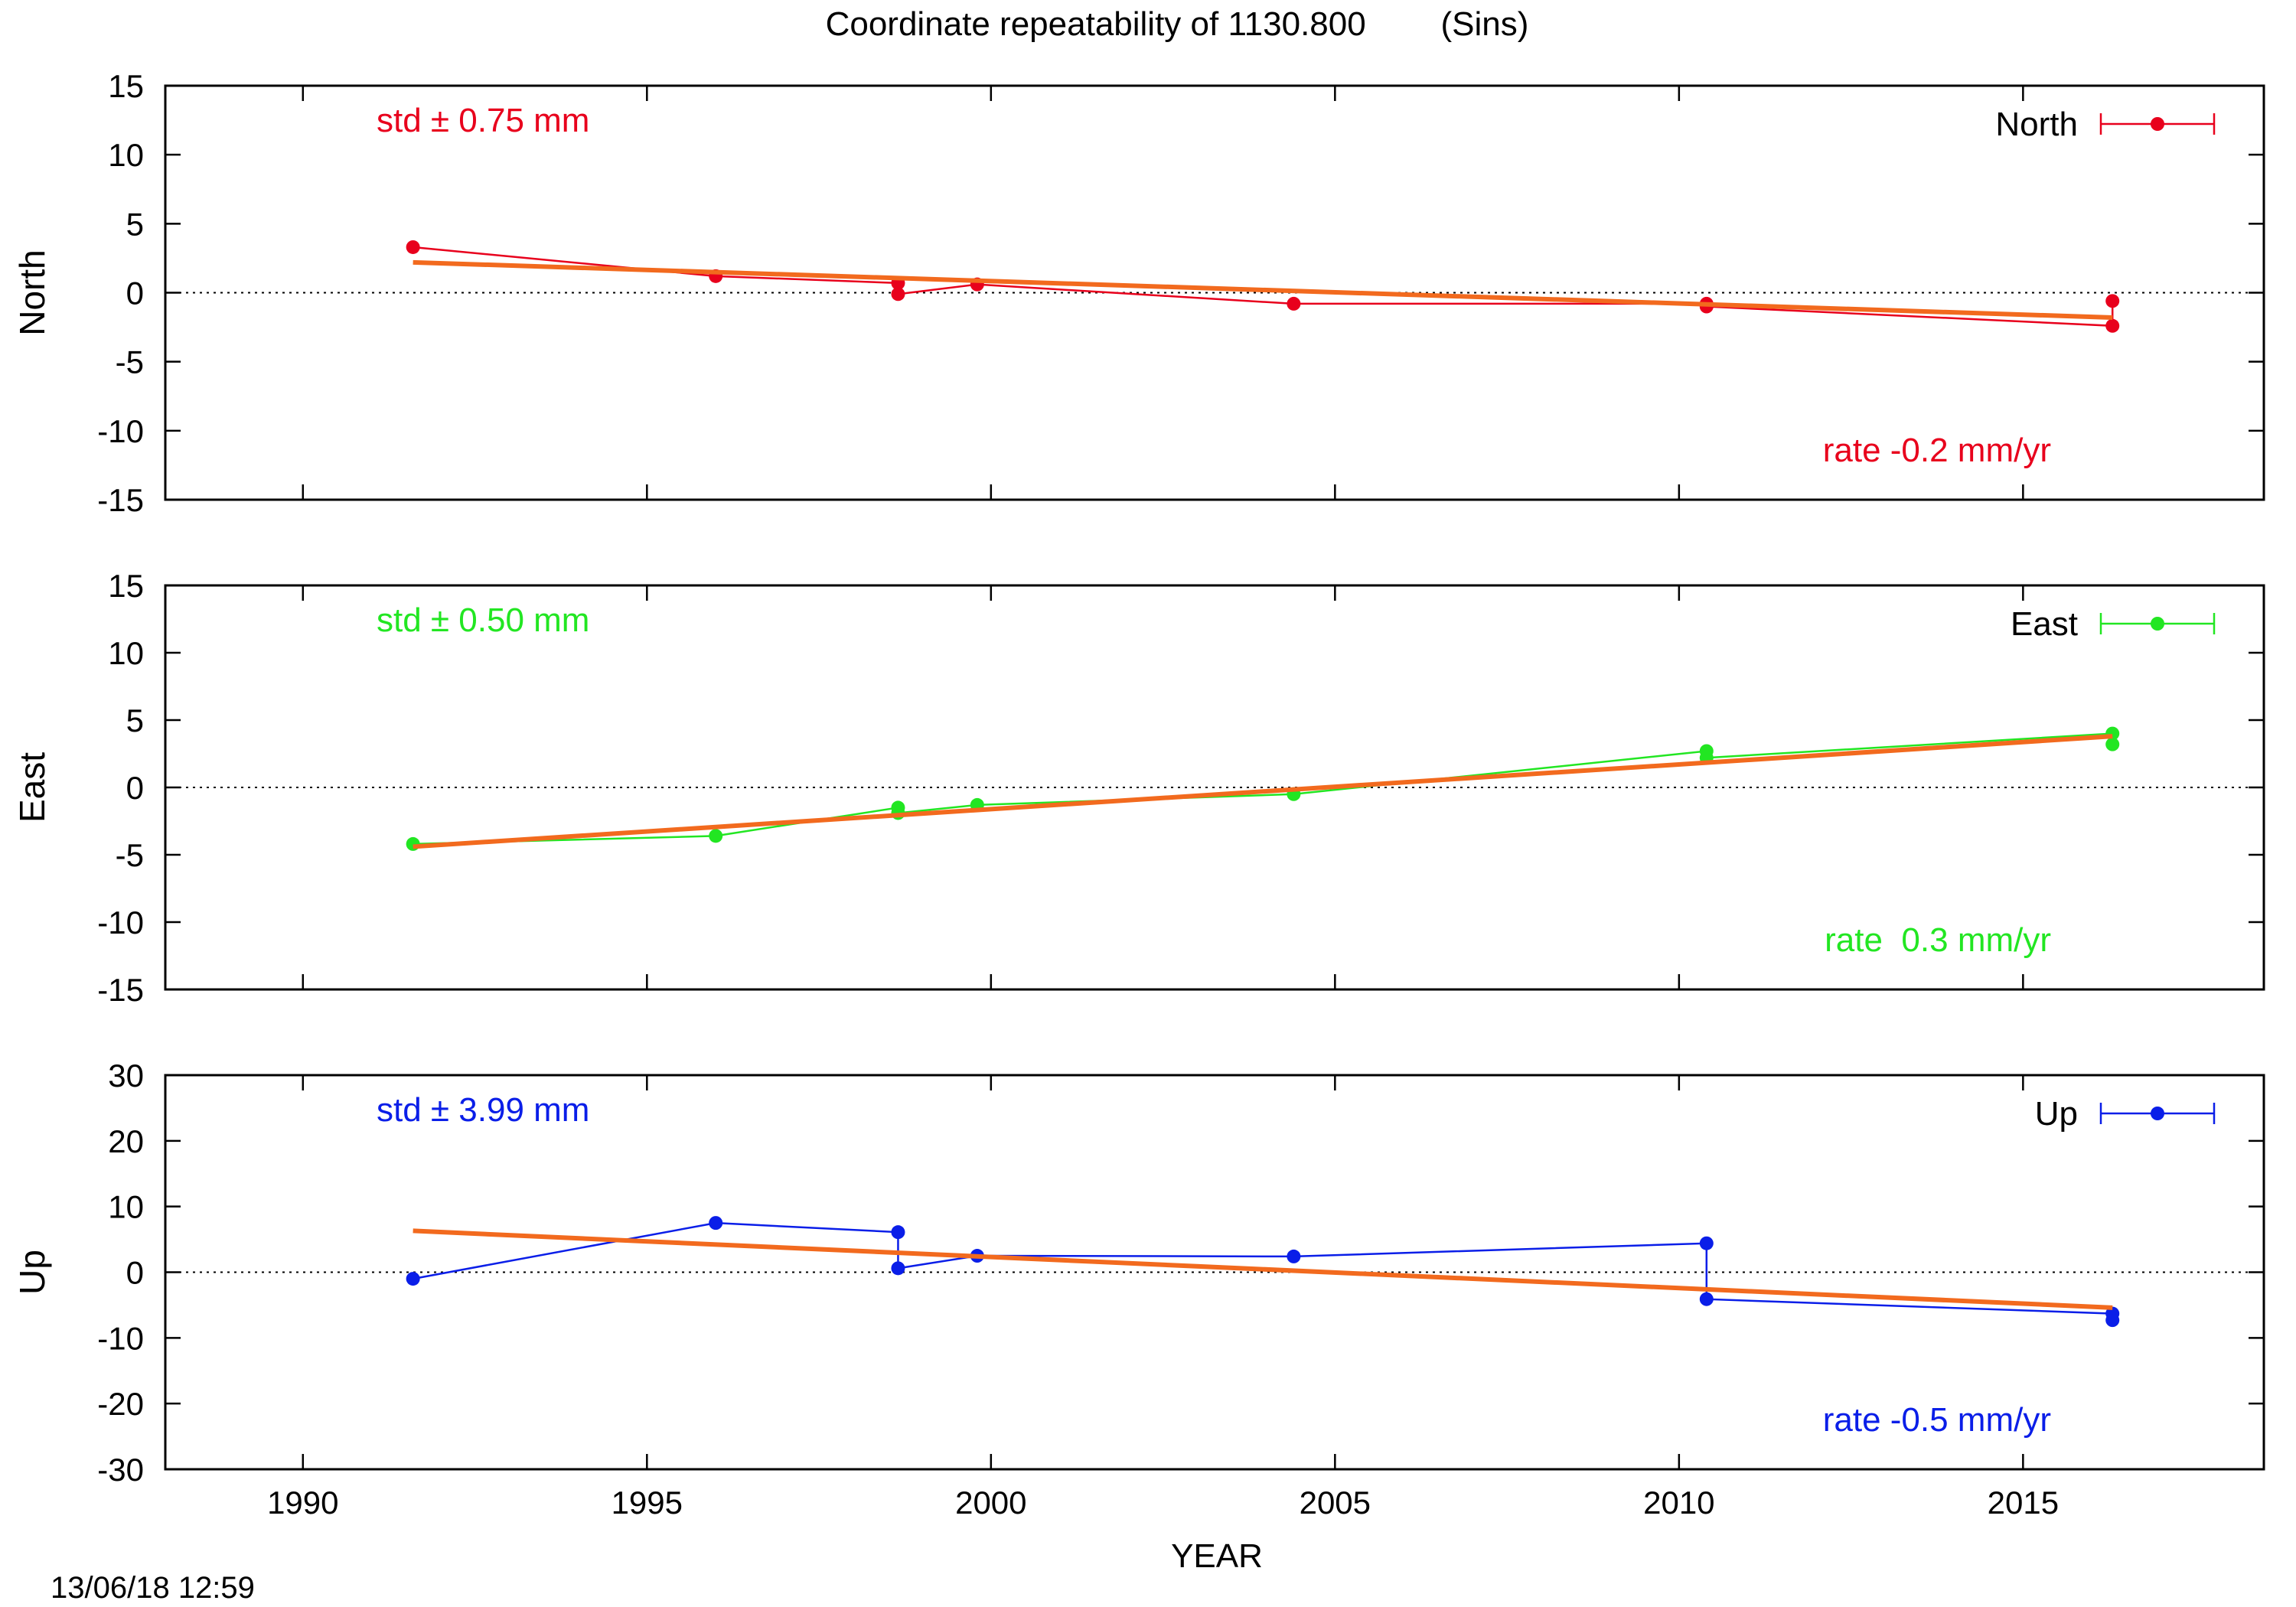  What do you see at coordinates (2157, 1113) in the screenshot?
I see `up-legend-marker` at bounding box center [2157, 1113].